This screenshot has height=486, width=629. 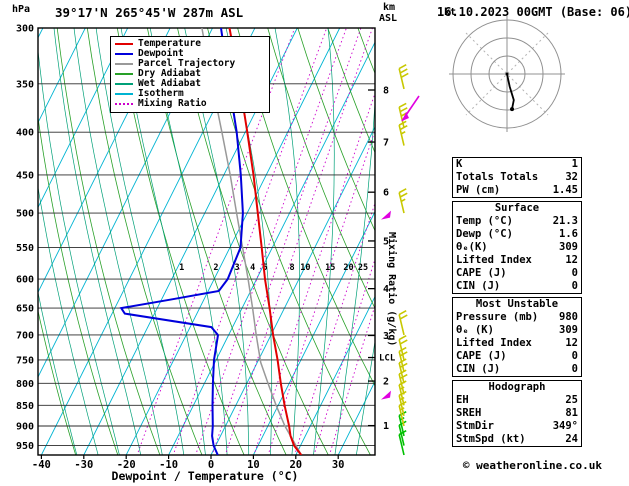 I want to click on legend-item-label: Wet Adiabat, so click(x=169, y=83).